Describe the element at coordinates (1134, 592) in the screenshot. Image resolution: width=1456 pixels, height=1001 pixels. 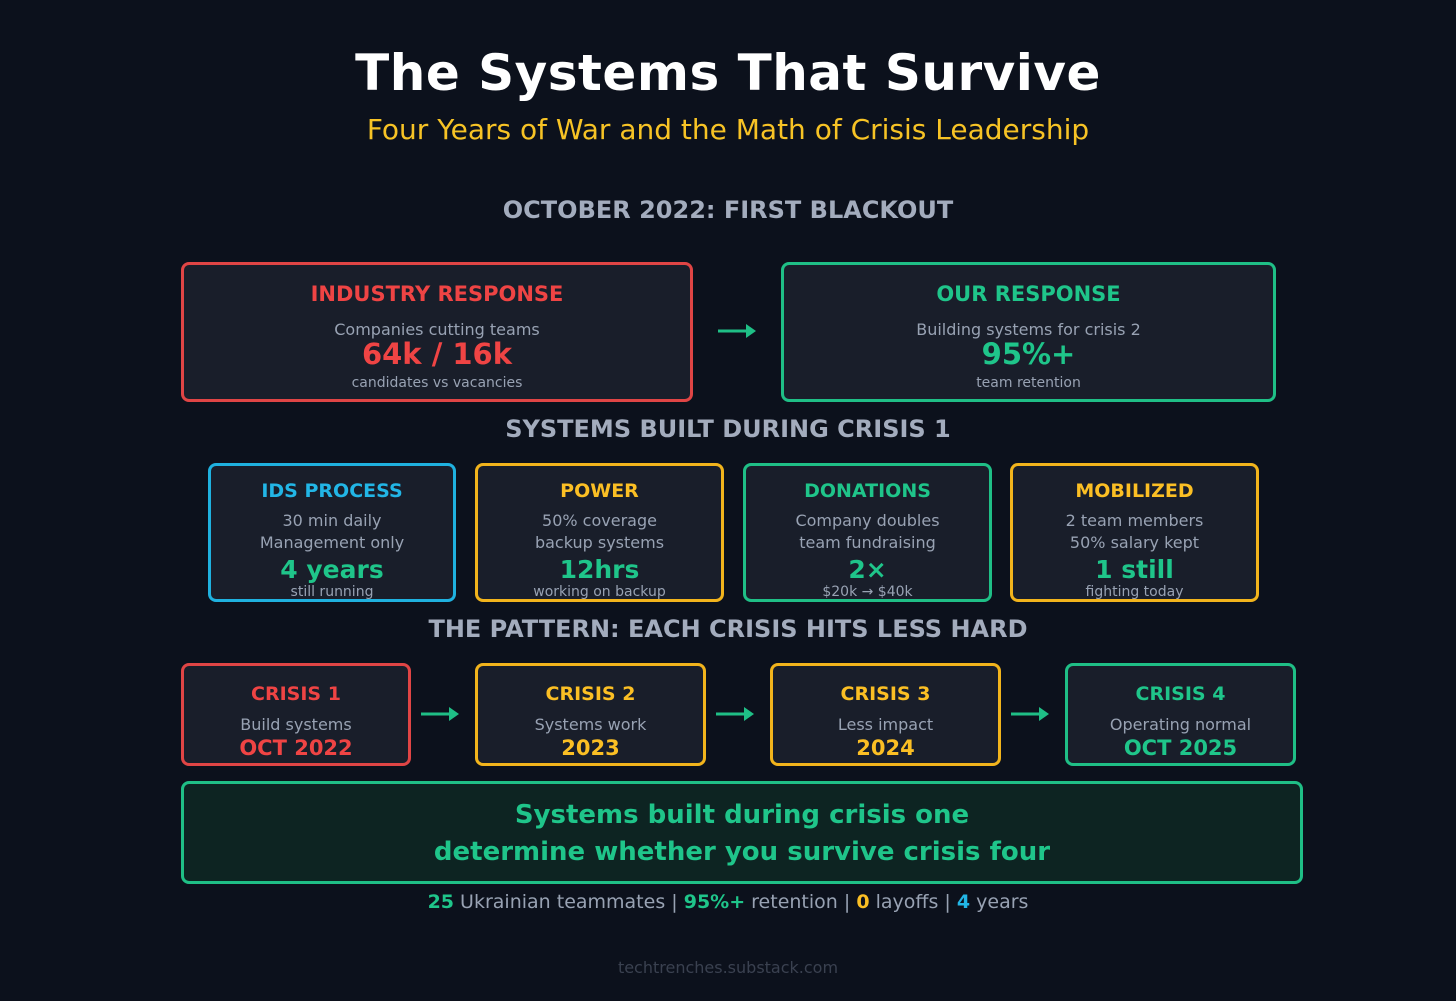
I see `system-note: fighting today` at that location.